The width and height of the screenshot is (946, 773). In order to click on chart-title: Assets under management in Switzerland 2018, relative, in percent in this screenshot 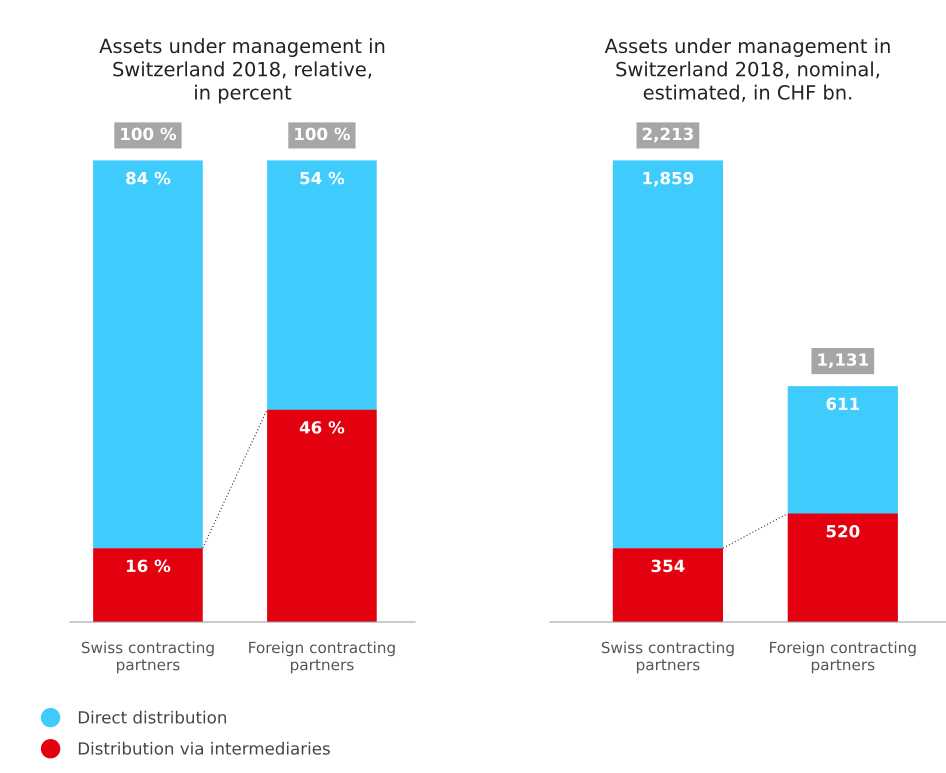, I will do `click(241, 71)`.